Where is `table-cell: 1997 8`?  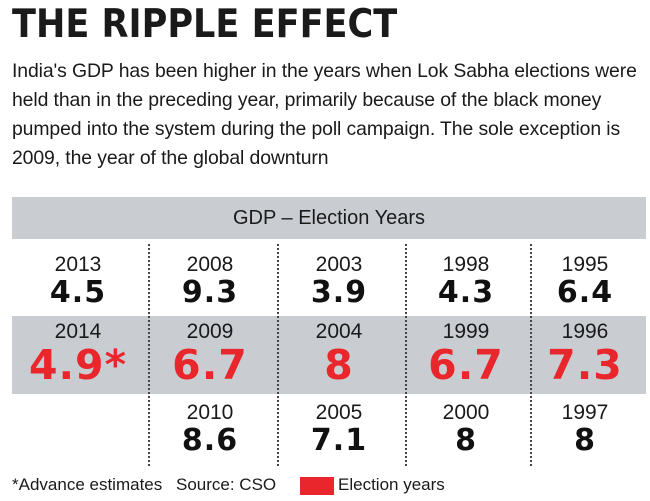 table-cell: 1997 8 is located at coordinates (585, 429).